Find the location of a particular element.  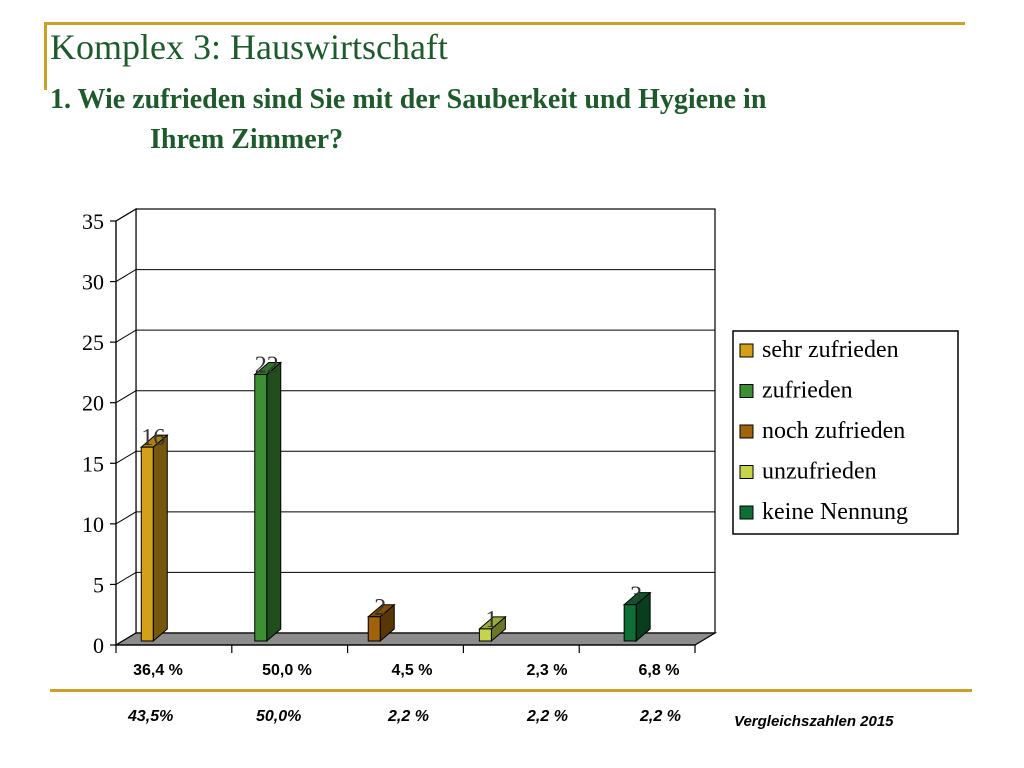

legend-label: zufrieden is located at coordinates (807, 391).